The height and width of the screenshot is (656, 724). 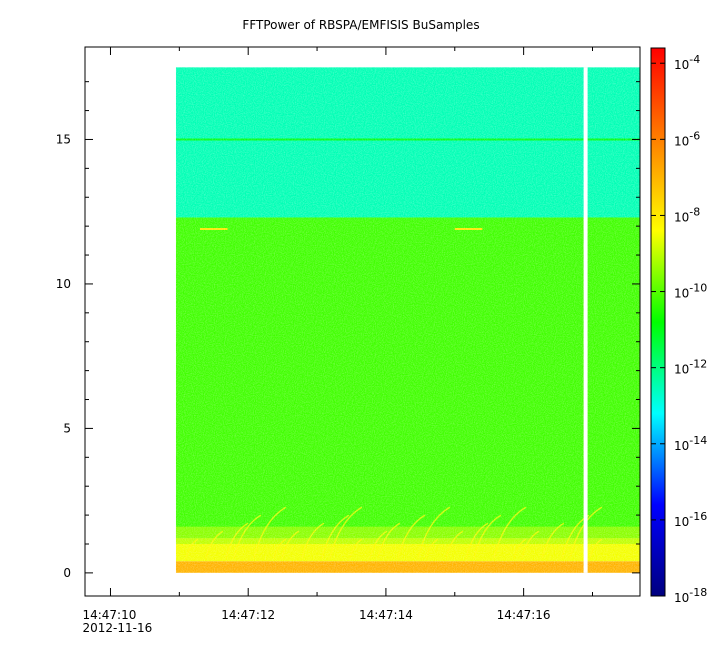 What do you see at coordinates (690, 367) in the screenshot?
I see `colorbar-tick-label: 10⁻¹²` at bounding box center [690, 367].